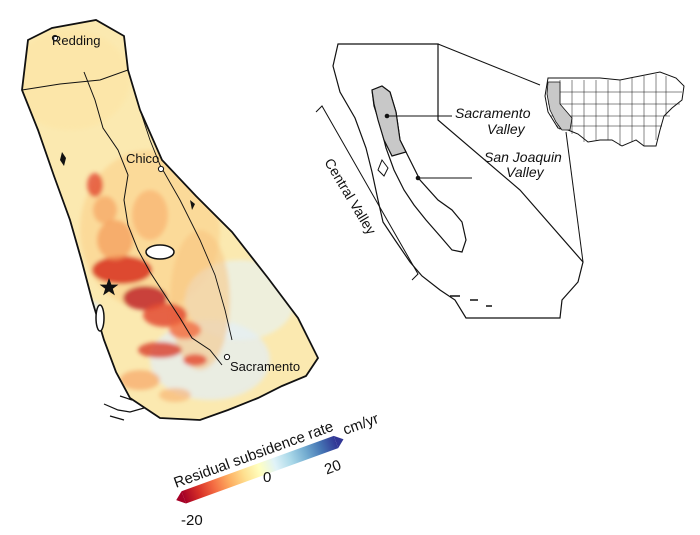 The image size is (700, 535). I want to click on sacramento-valley-shape, so click(389, 121).